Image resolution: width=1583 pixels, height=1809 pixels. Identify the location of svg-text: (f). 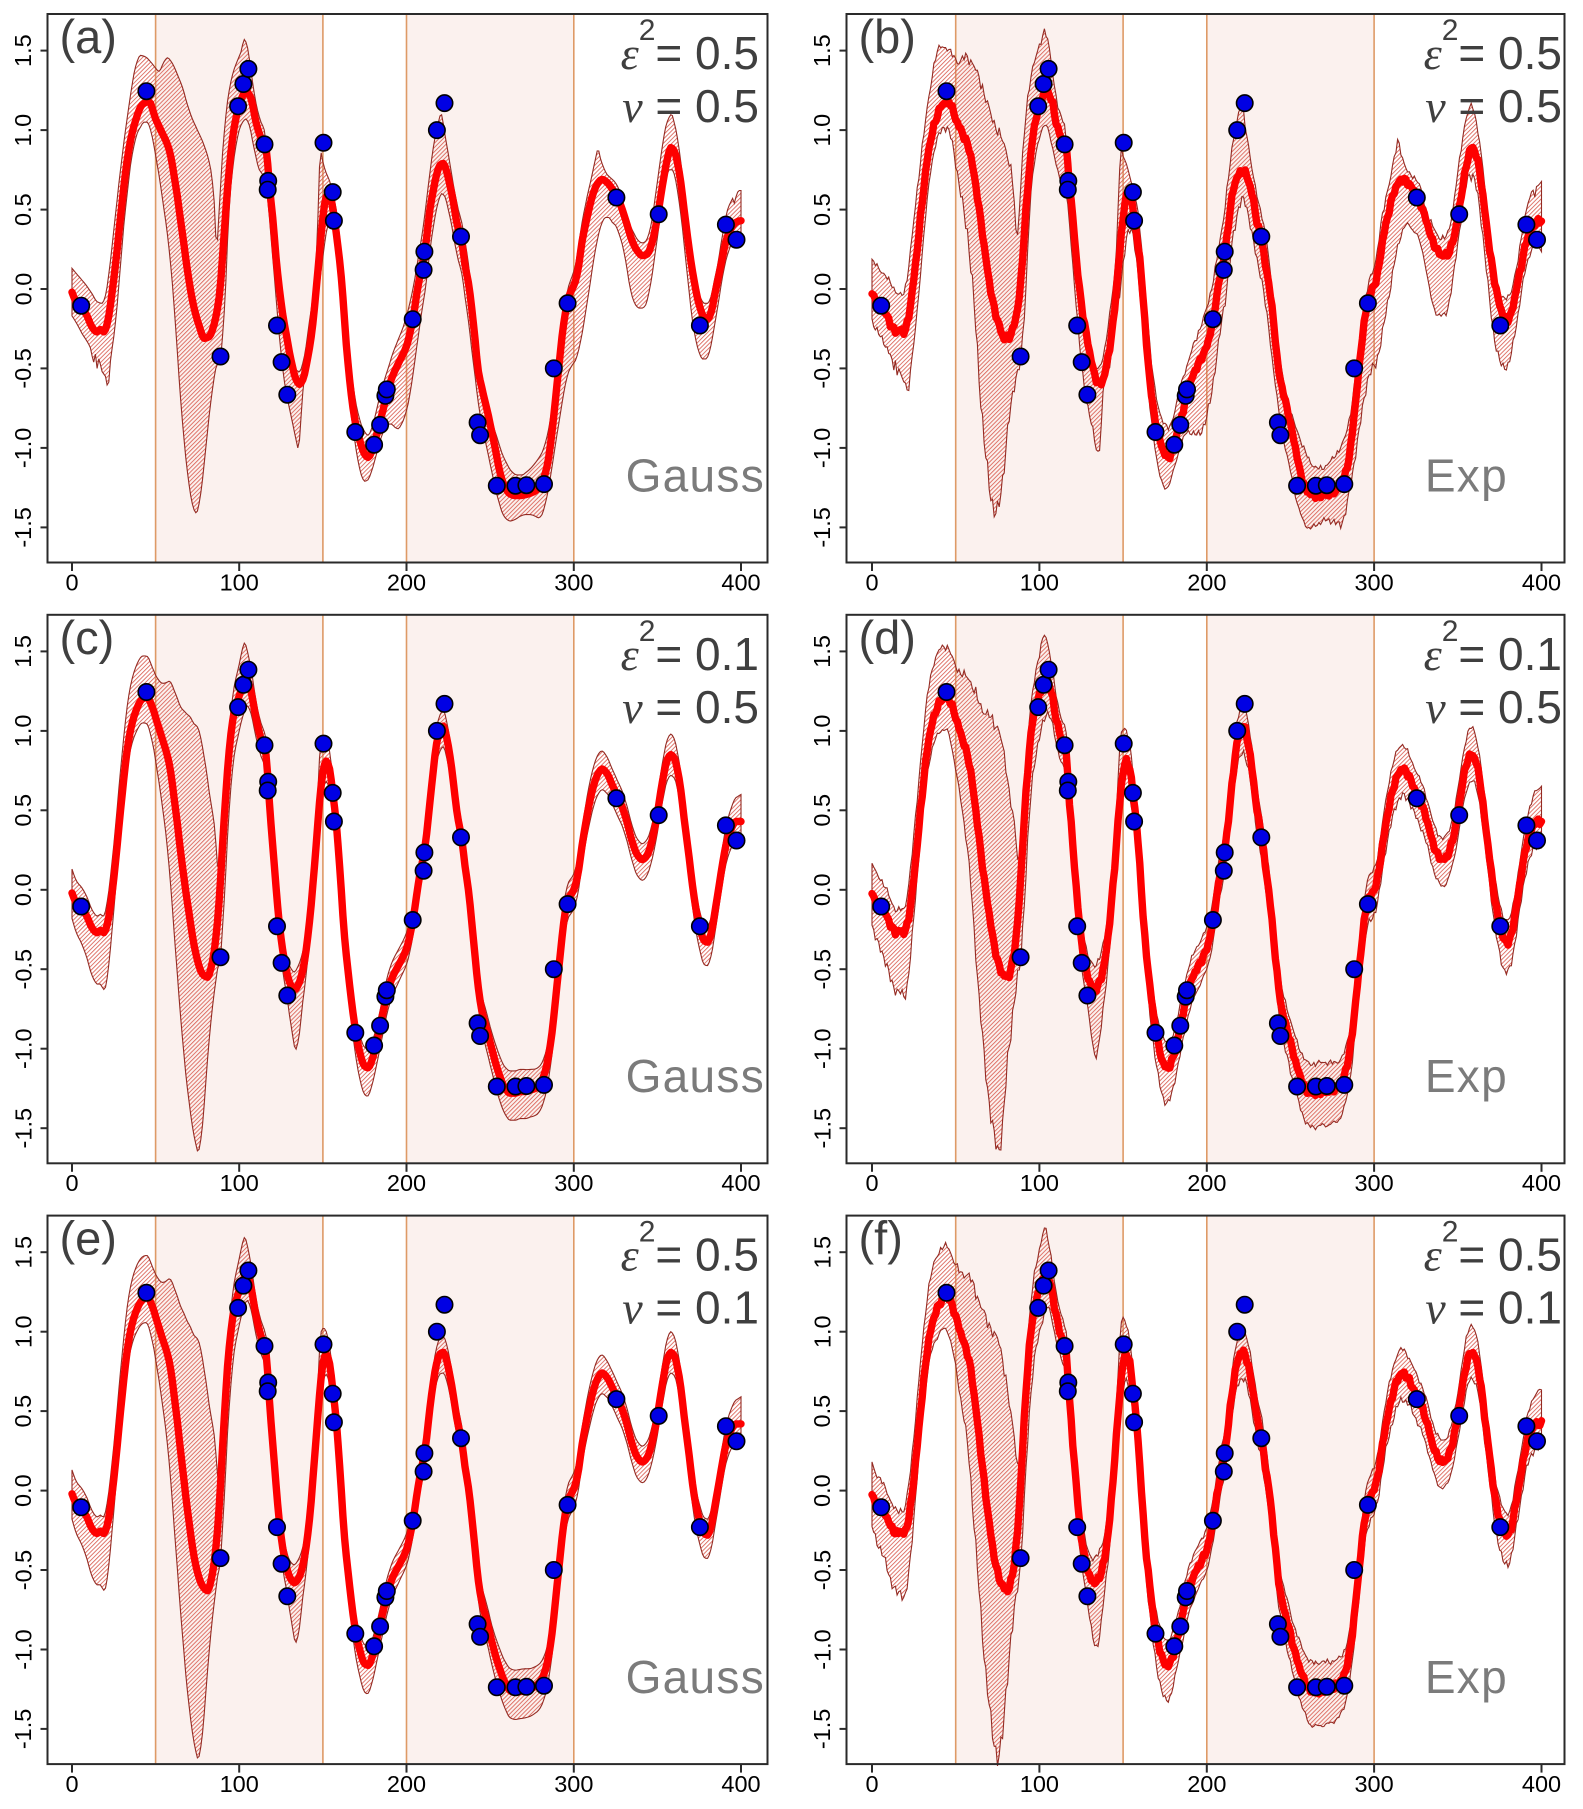
(881, 1238).